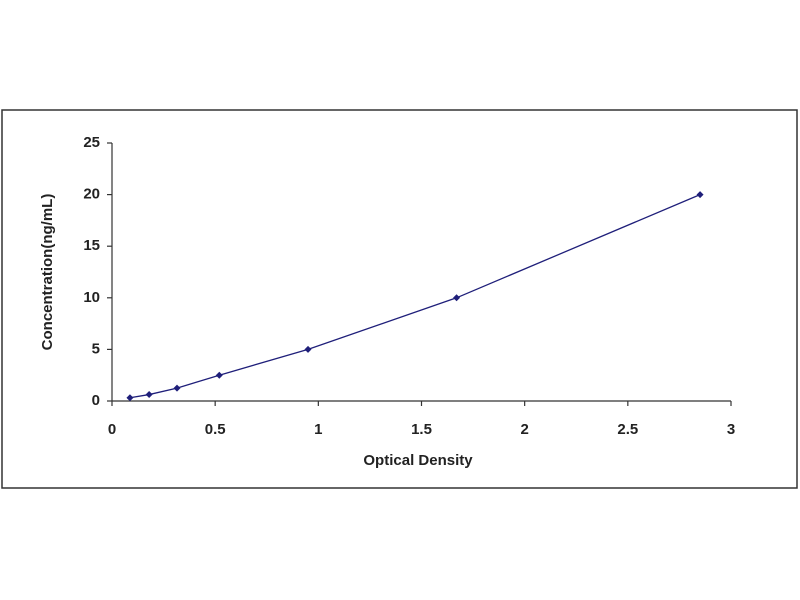 Image resolution: width=800 pixels, height=600 pixels. I want to click on y-tick-label: 5, so click(96, 348).